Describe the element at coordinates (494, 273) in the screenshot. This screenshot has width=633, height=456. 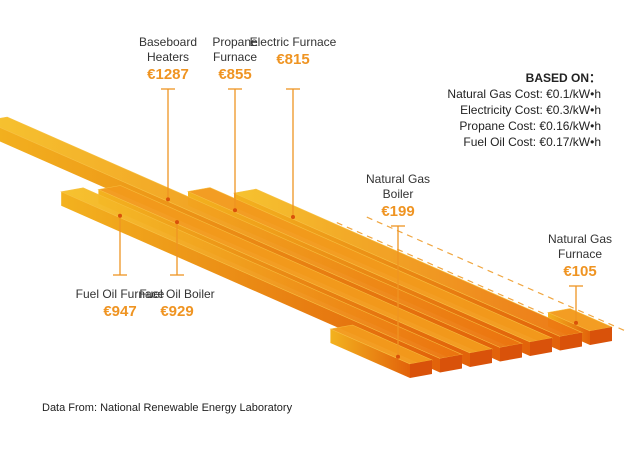
I see `guide-line` at that location.